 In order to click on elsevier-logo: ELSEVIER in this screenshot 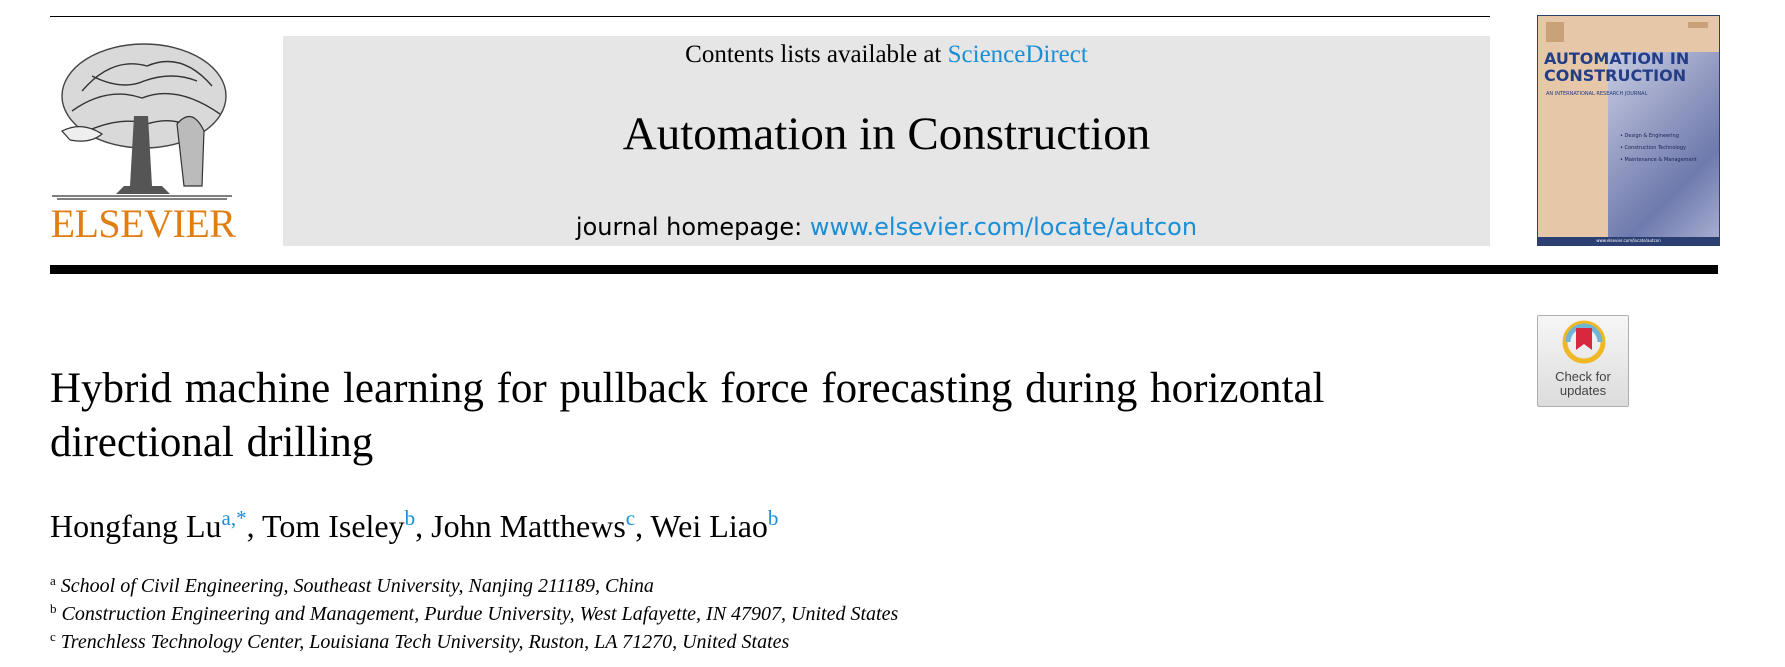, I will do `click(143, 141)`.